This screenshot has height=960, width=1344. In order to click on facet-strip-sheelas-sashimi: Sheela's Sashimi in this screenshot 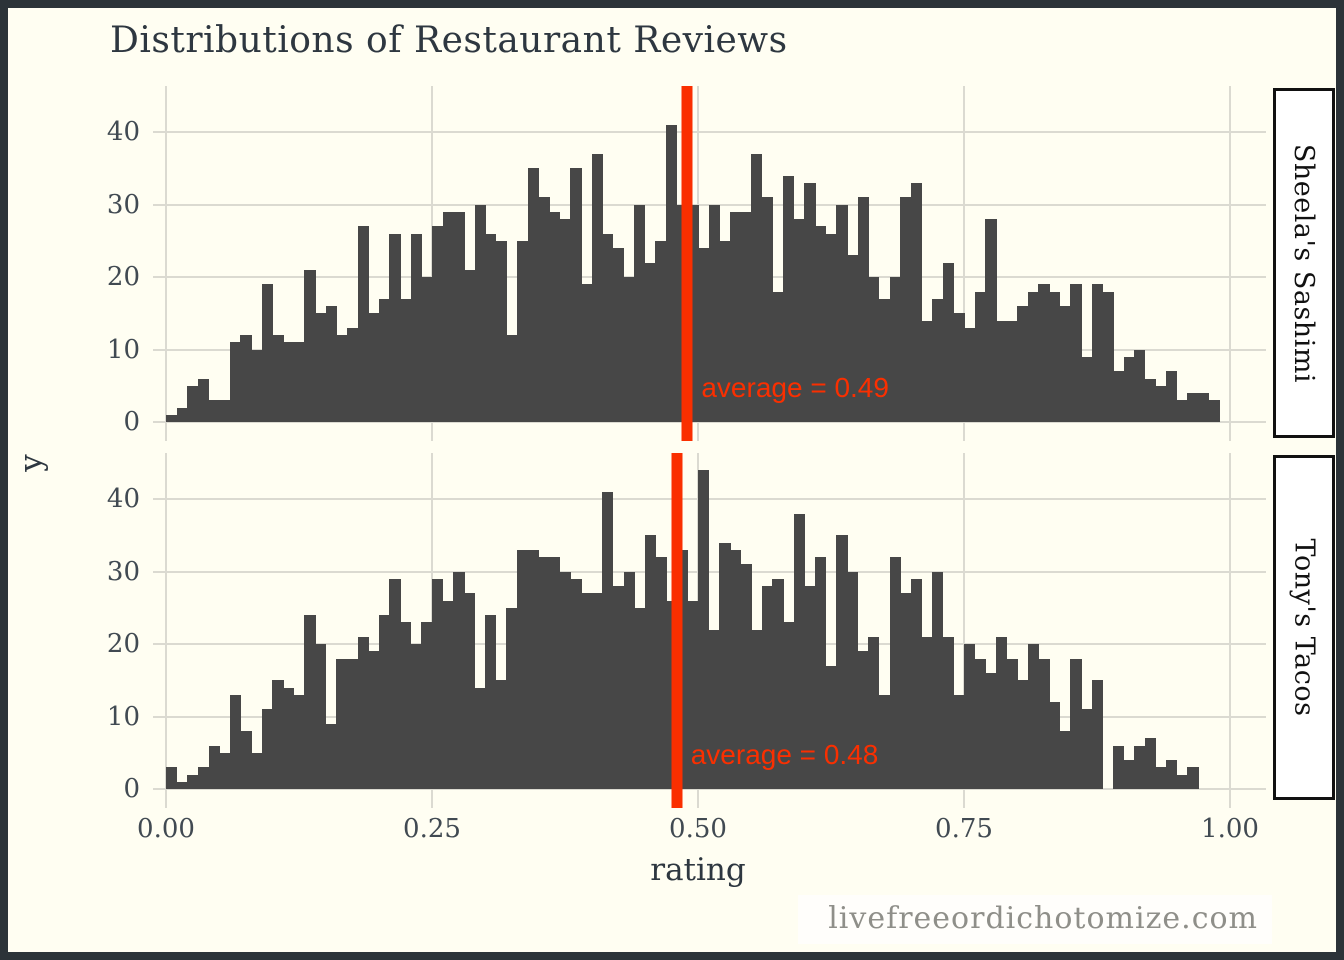, I will do `click(1304, 263)`.